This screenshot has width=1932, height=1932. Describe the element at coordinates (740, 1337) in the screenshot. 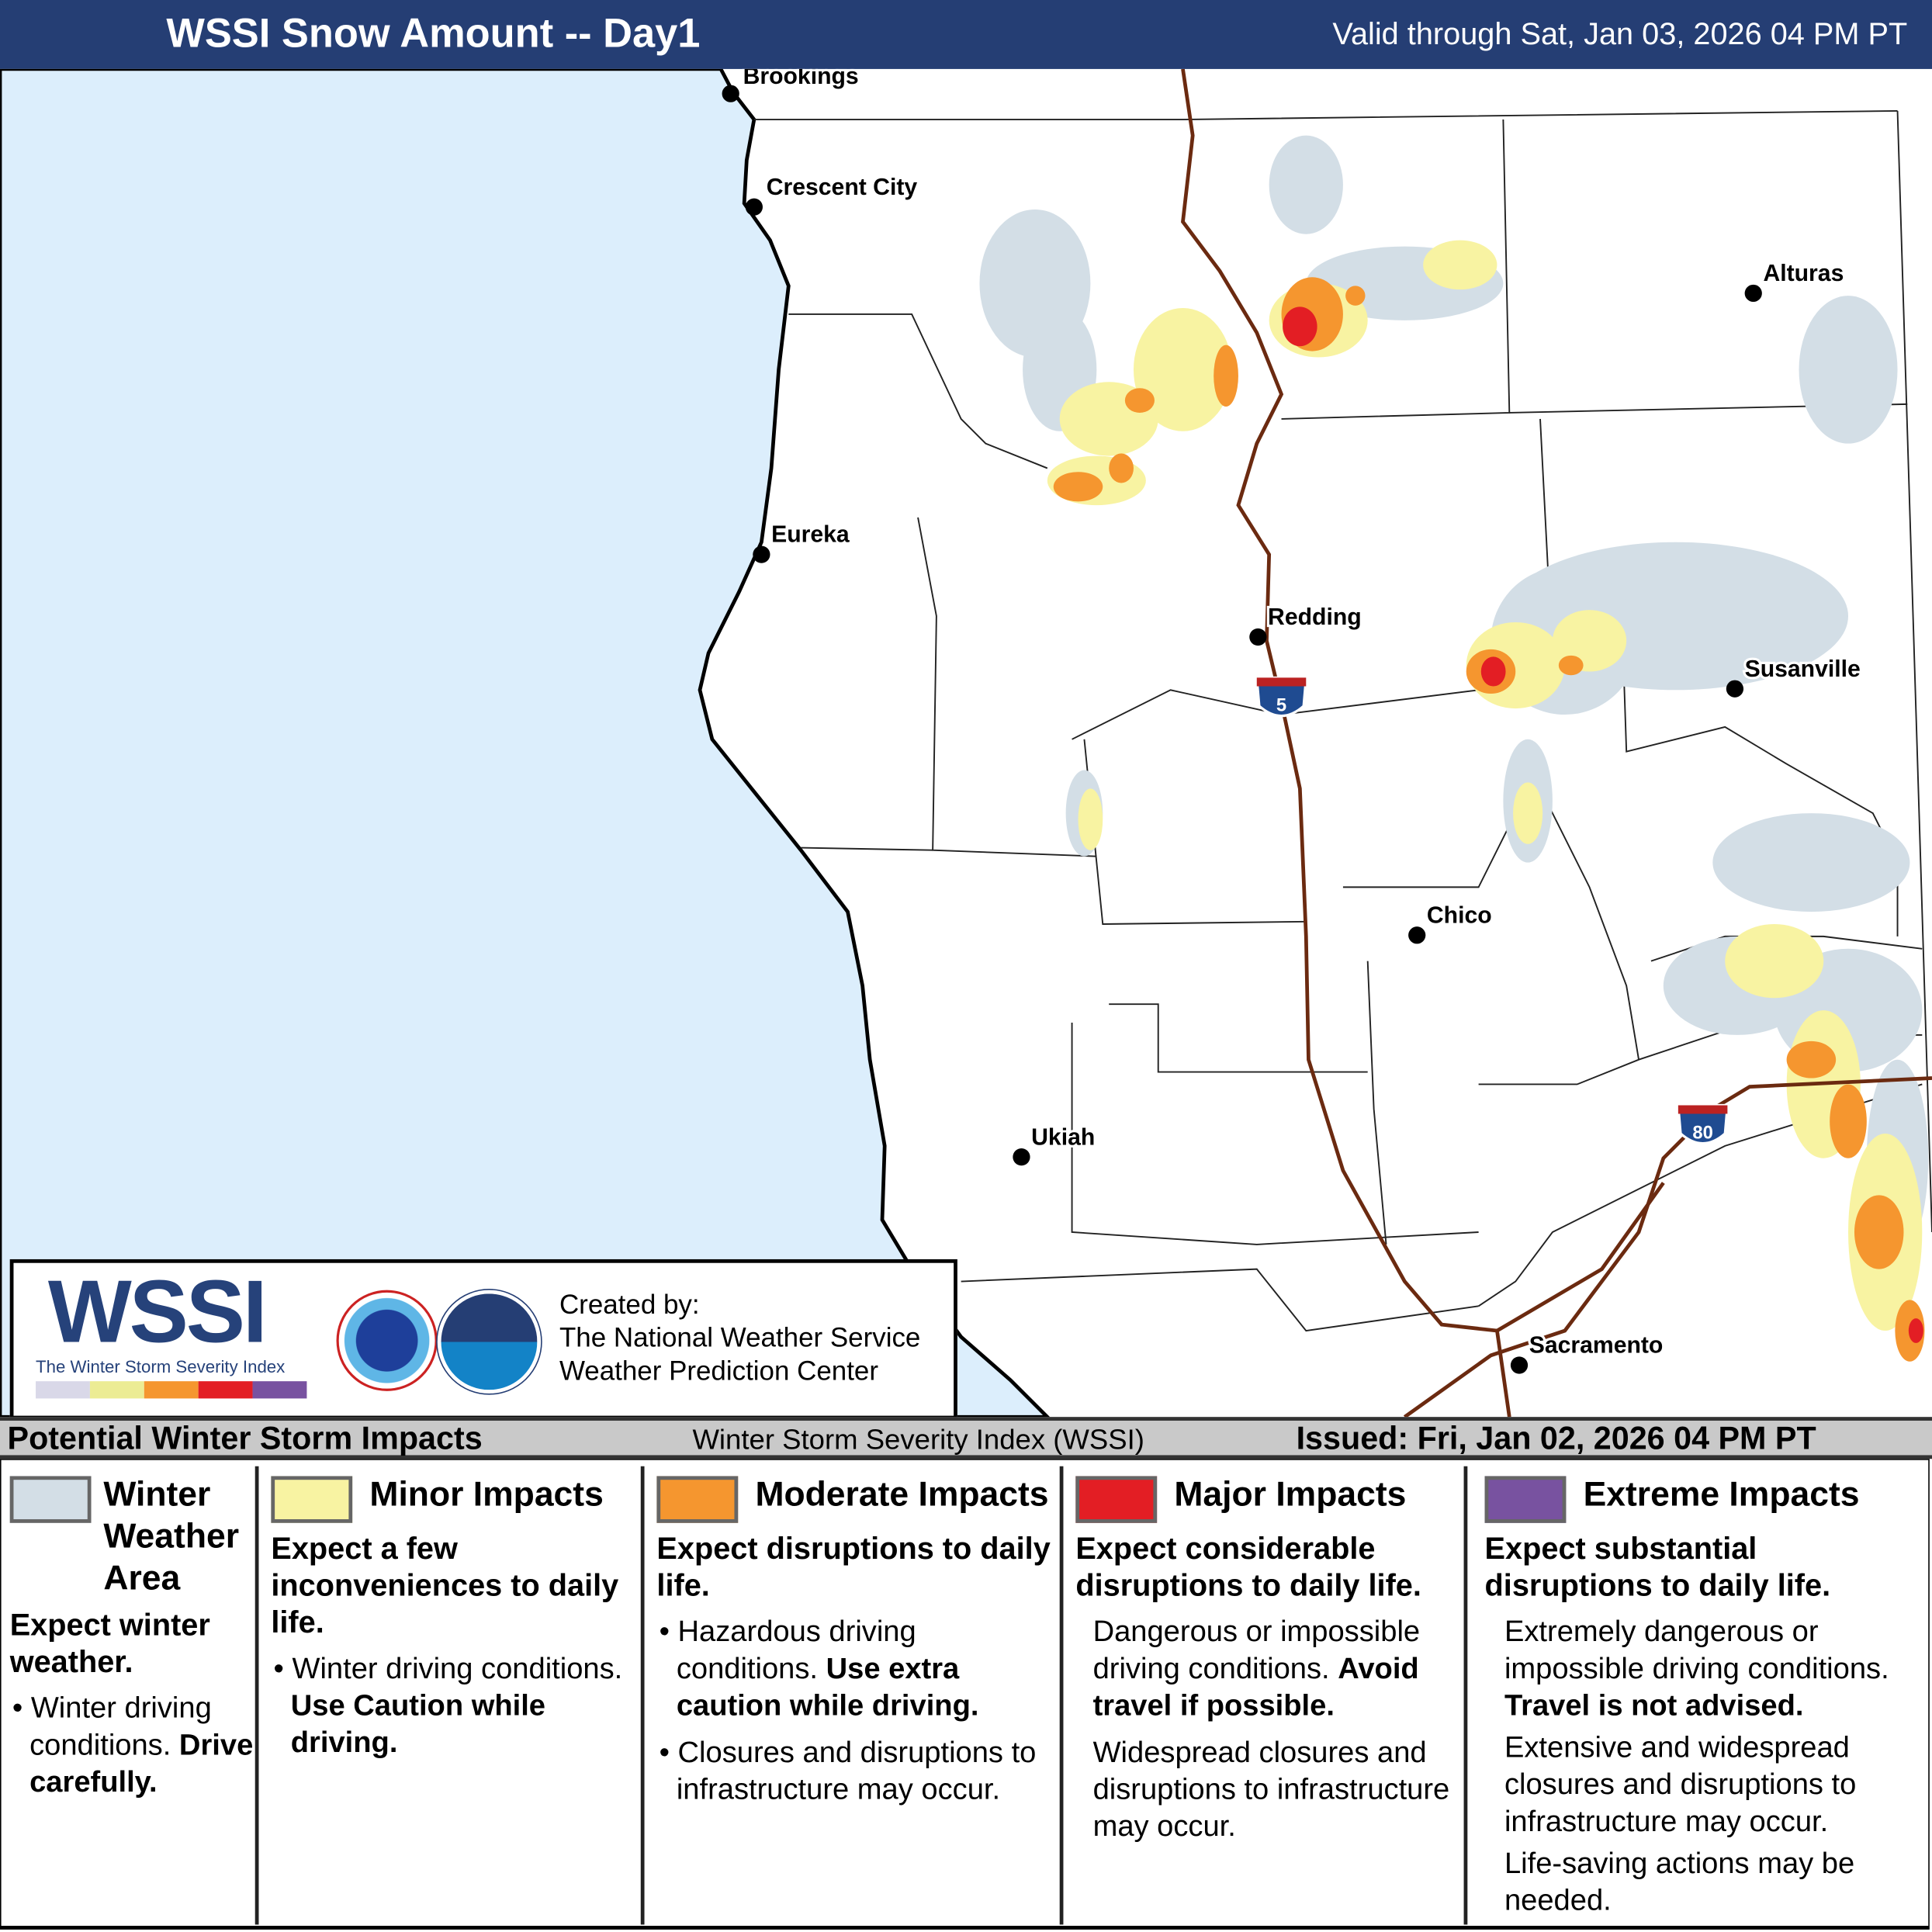

I see `creator-nws: The National Weather Service` at that location.